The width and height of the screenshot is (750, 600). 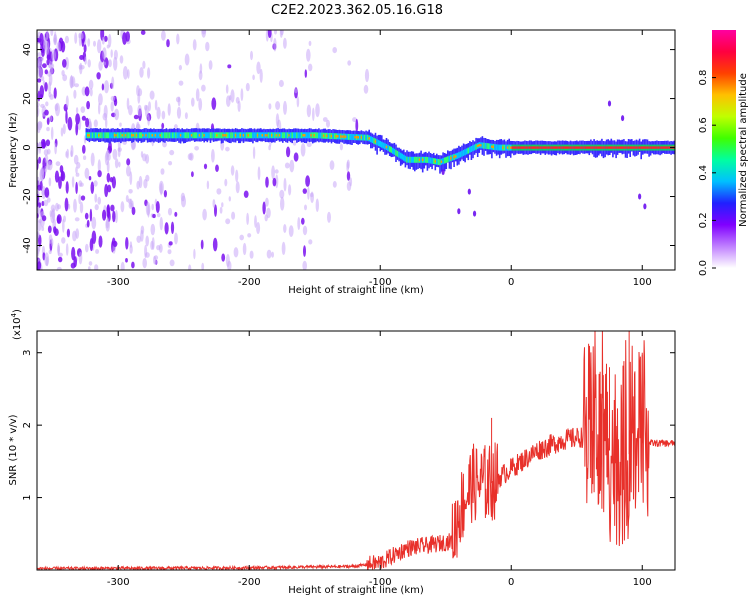 I want to click on snr-x-tick-label: -200, so click(x=249, y=582).